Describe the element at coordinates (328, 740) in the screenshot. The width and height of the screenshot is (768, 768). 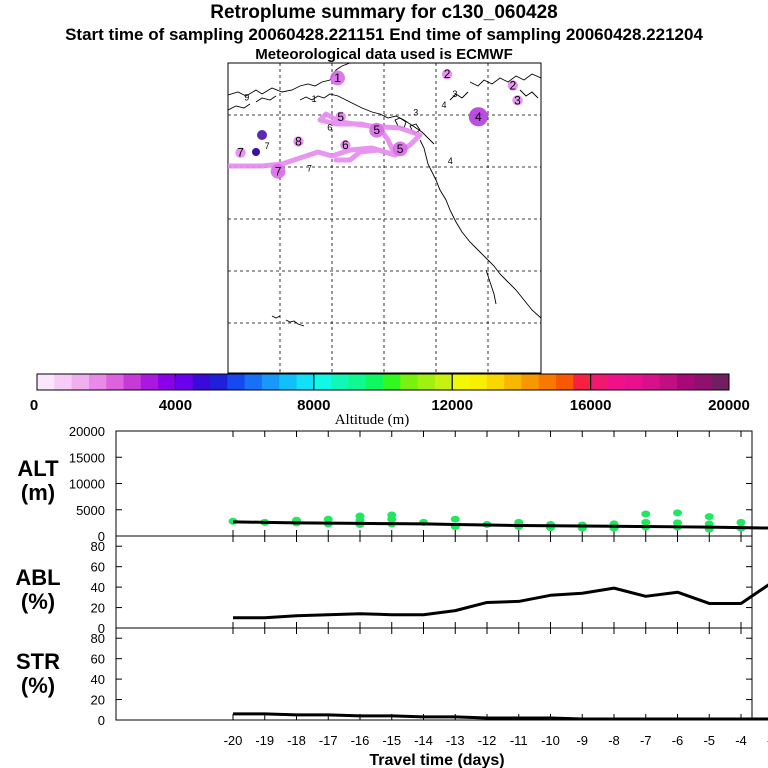
I see `x-tick-label: -17` at that location.